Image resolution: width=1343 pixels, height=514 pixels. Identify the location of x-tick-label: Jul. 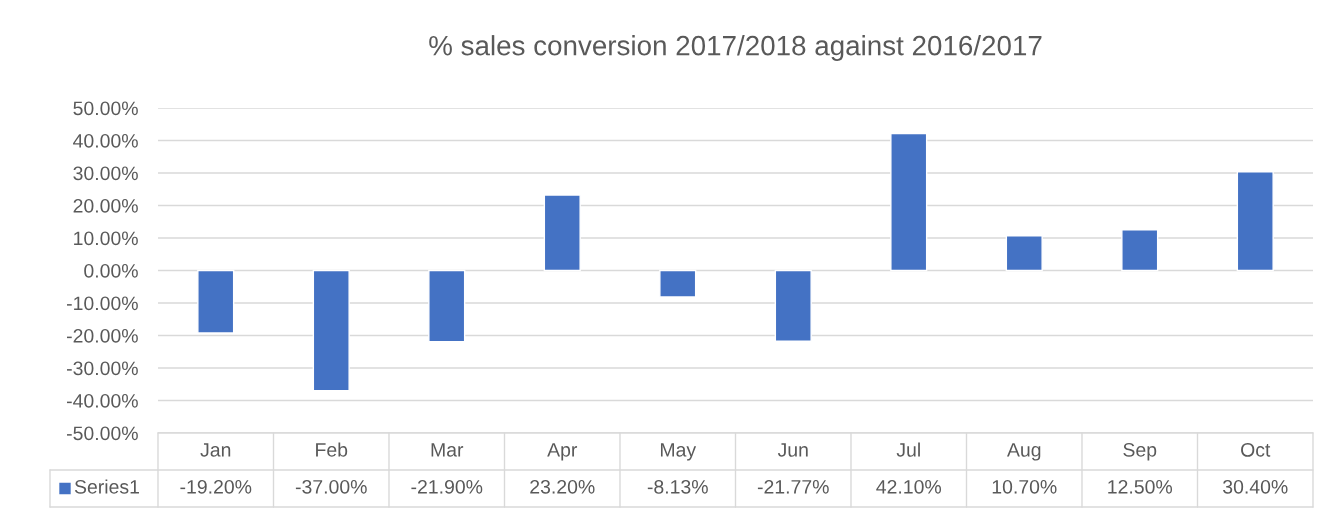
(908, 449).